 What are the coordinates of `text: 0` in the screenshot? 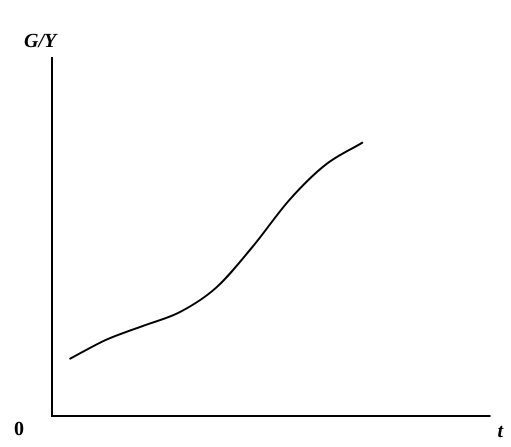 It's located at (19, 429).